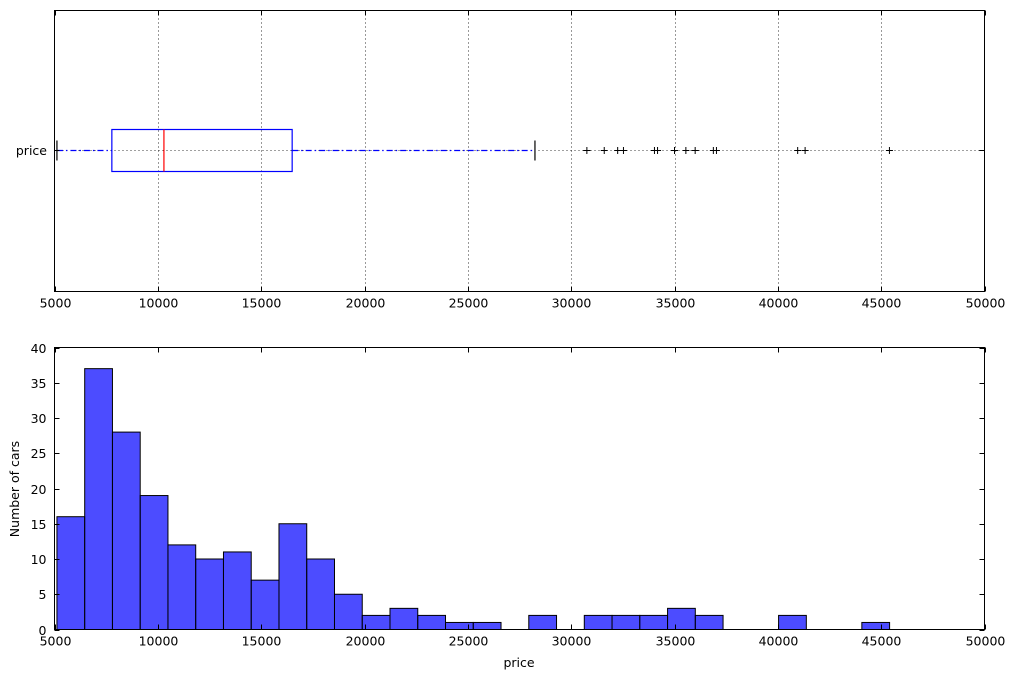 The height and width of the screenshot is (680, 1016). I want to click on histogram-x-tick-label: 5000, so click(56, 641).